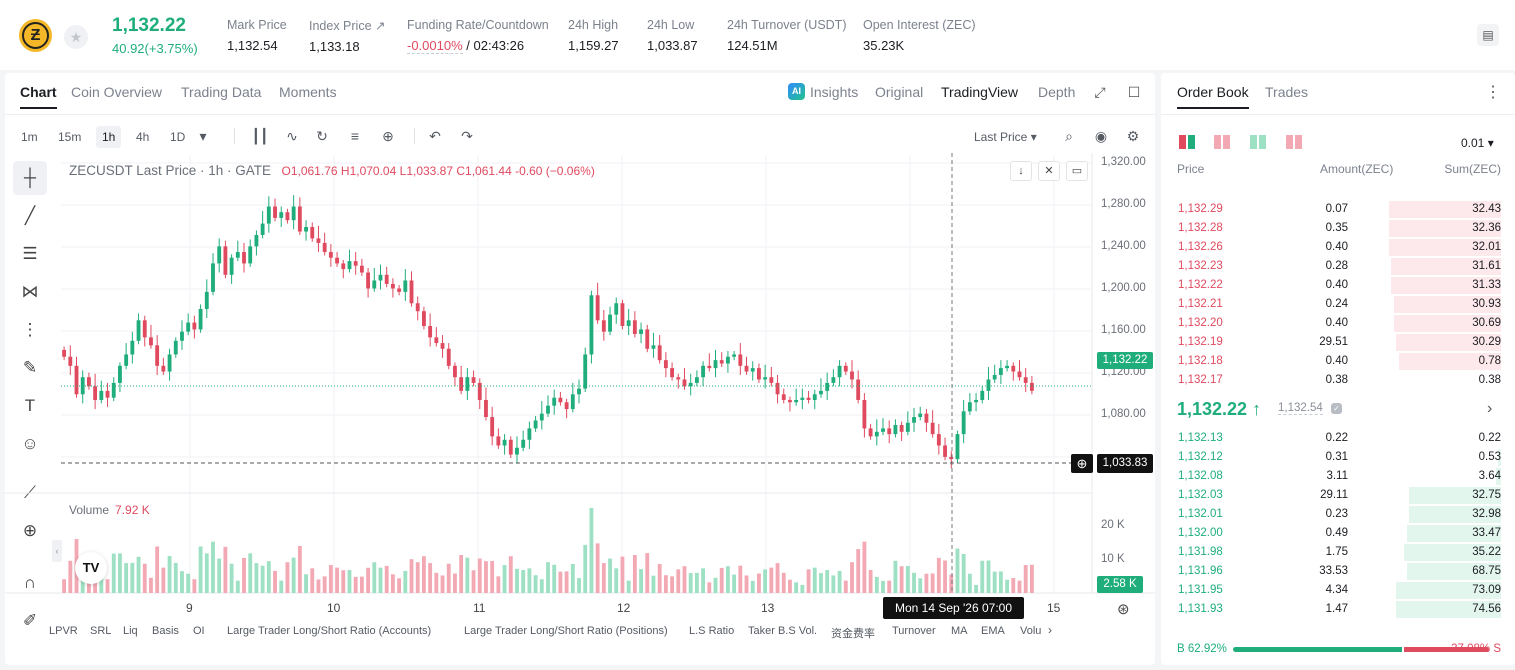 The height and width of the screenshot is (670, 1515). I want to click on gear-icon: ⚙, so click(1133, 136).